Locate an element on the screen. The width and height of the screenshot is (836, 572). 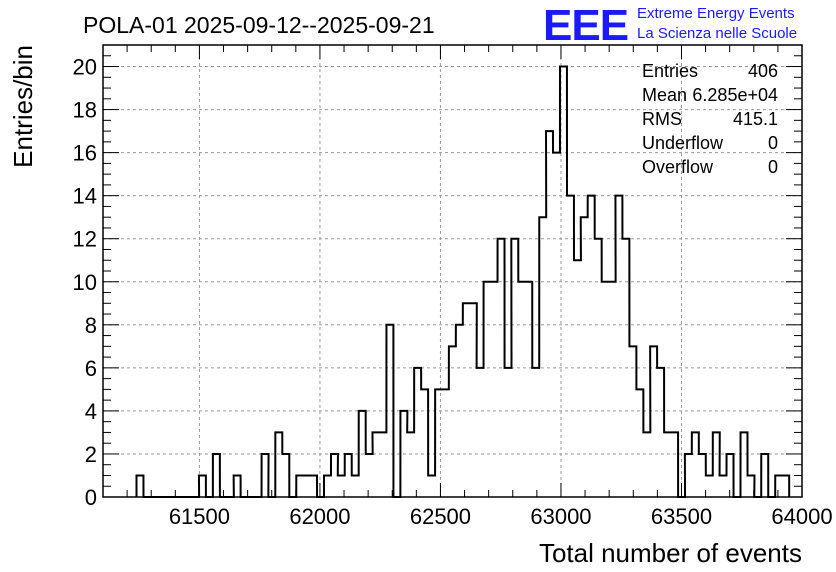
y-tick-label: 14 is located at coordinates (85, 196).